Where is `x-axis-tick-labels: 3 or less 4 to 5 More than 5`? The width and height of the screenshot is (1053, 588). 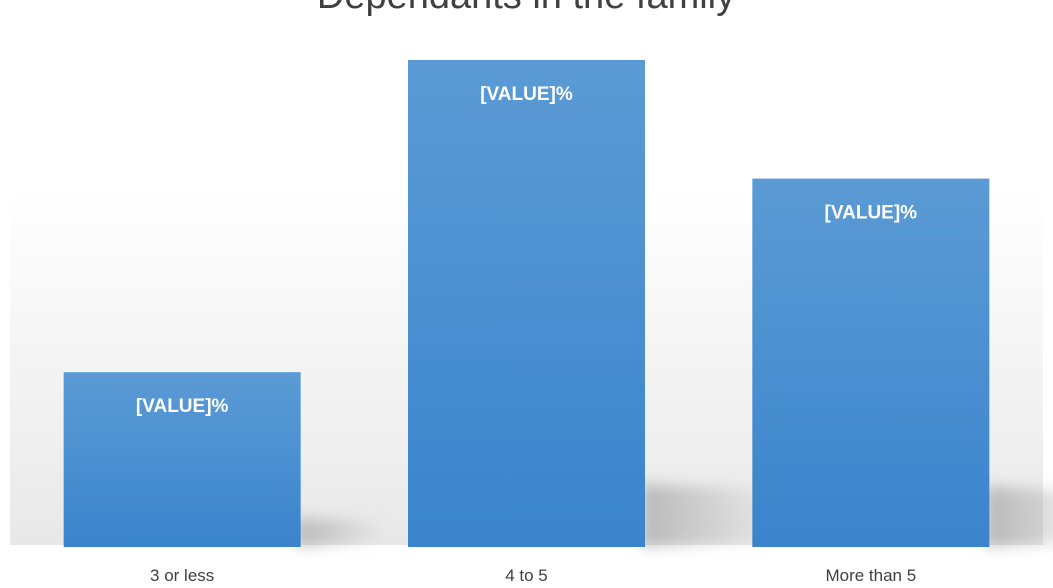 x-axis-tick-labels: 3 or less 4 to 5 More than 5 is located at coordinates (533, 575).